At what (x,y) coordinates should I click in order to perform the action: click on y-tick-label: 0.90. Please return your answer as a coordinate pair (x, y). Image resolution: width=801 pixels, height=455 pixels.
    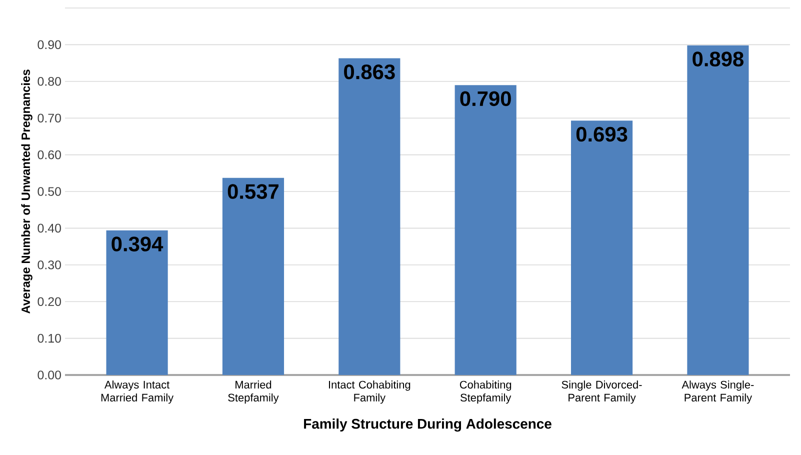
    Looking at the image, I should click on (49, 45).